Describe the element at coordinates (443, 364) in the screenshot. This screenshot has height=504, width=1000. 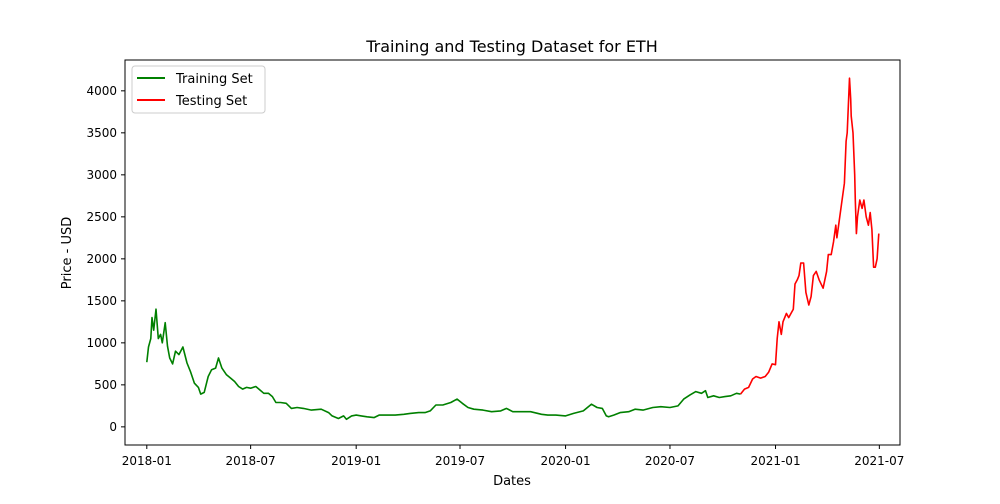
I see `series-line-training` at that location.